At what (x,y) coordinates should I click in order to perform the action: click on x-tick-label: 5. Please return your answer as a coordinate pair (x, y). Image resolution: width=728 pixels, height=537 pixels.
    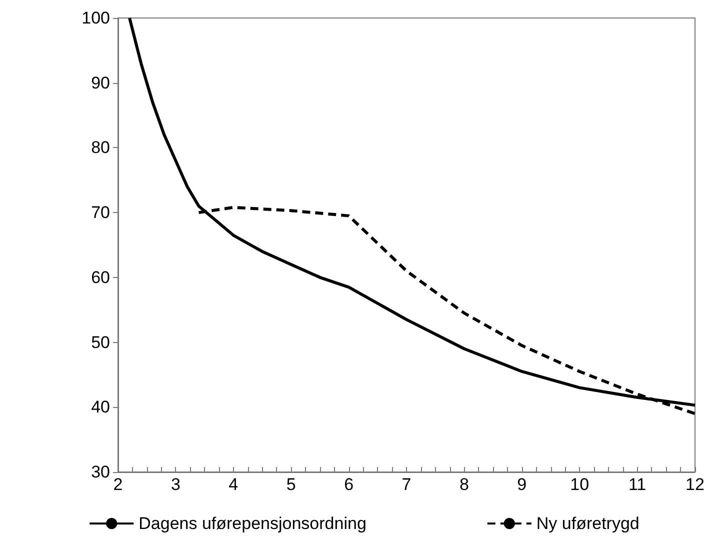
    Looking at the image, I should click on (291, 484).